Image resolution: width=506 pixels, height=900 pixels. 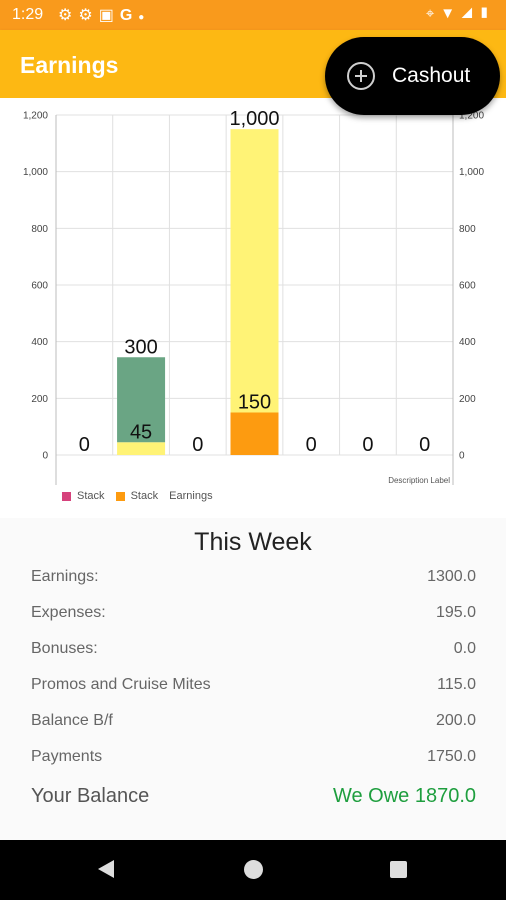 I want to click on chart-legend: Stack Stack Earnings, so click(x=137, y=496).